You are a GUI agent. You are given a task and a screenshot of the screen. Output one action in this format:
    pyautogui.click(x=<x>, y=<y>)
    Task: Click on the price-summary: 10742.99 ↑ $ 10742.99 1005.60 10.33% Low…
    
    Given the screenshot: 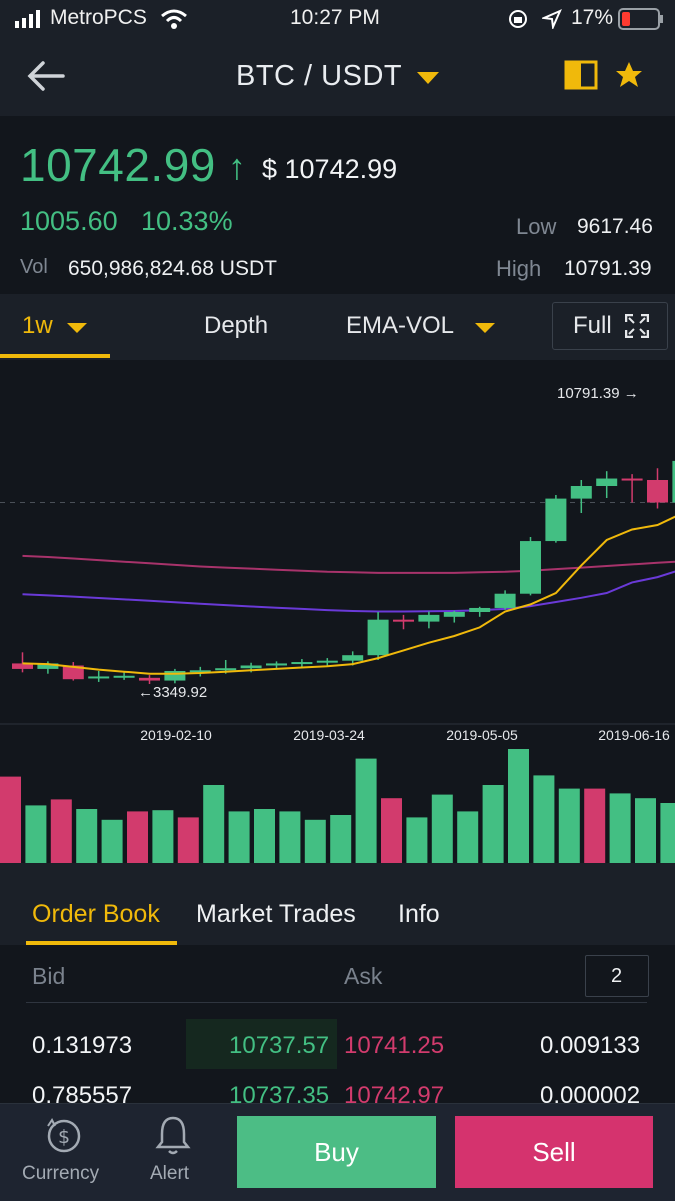 What is the action you would take?
    pyautogui.click(x=337, y=205)
    